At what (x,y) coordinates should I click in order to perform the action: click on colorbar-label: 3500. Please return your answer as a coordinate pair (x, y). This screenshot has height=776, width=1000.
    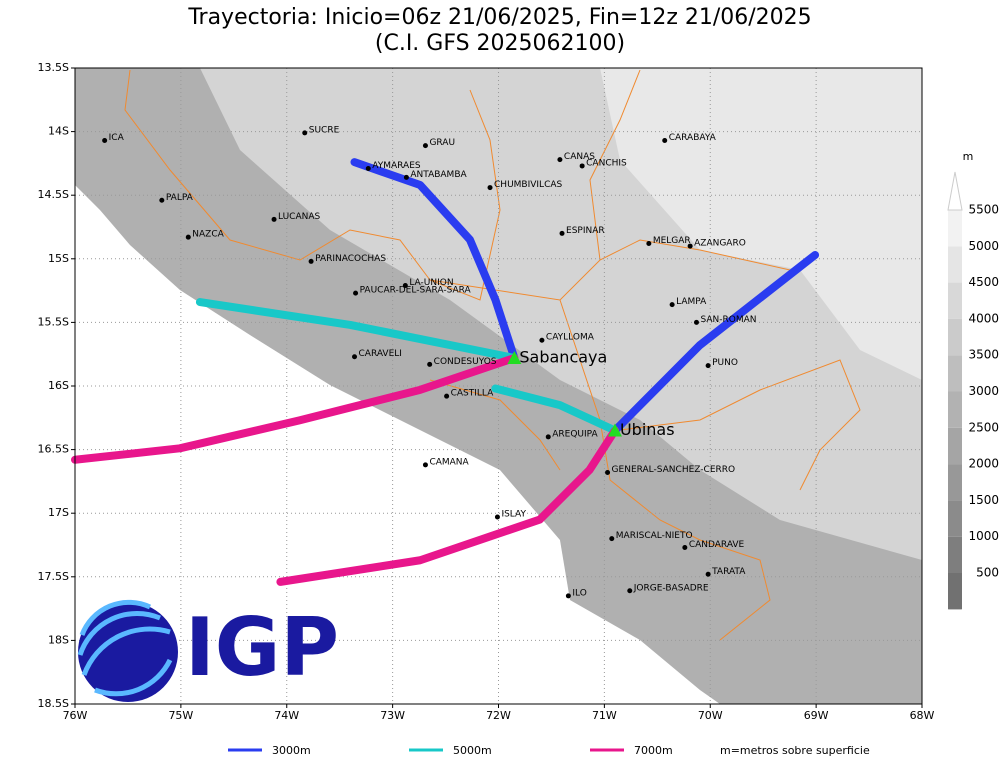
    Looking at the image, I should click on (983, 355).